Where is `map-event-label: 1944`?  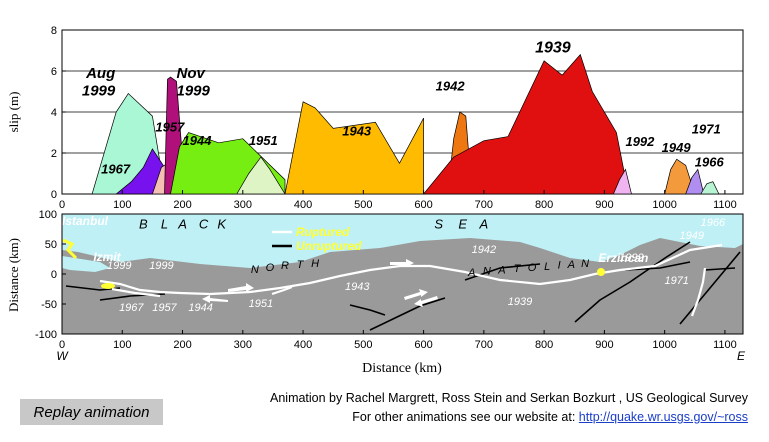
map-event-label: 1944 is located at coordinates (200, 308).